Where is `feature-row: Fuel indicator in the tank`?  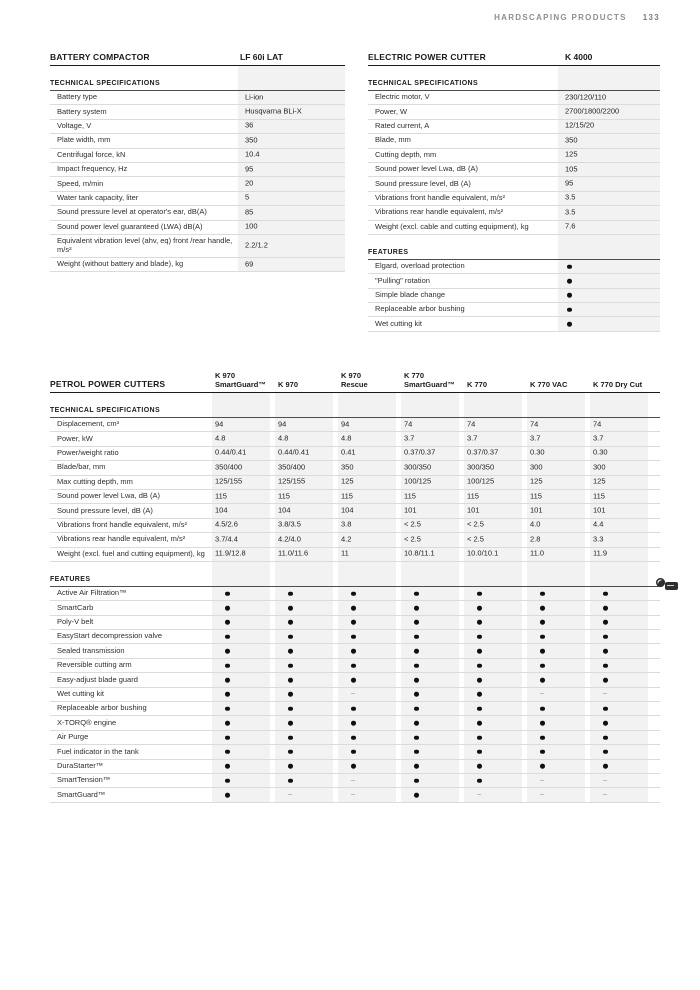 feature-row: Fuel indicator in the tank is located at coordinates (355, 752).